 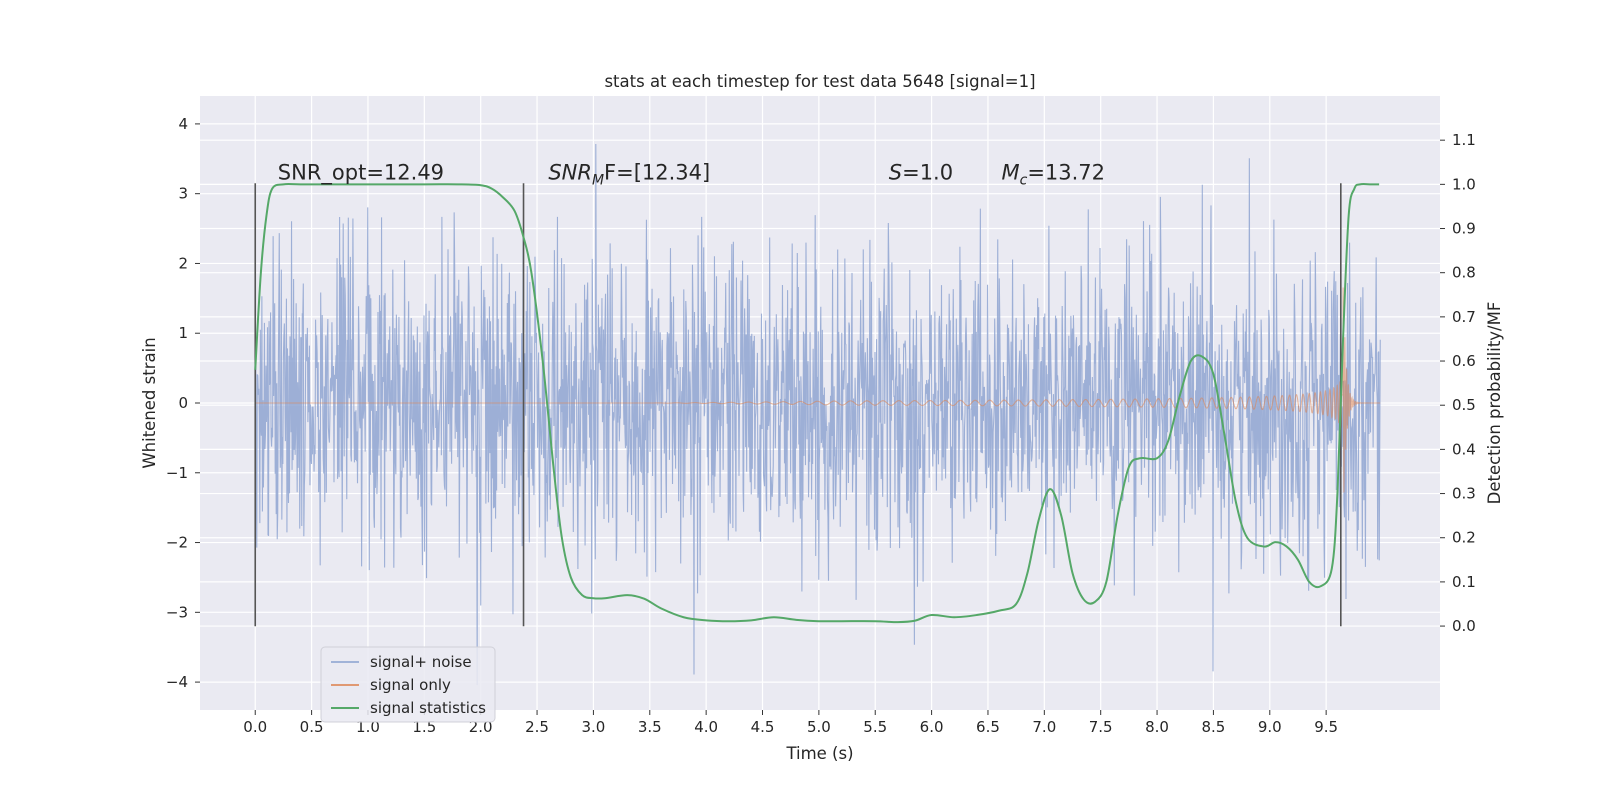 What do you see at coordinates (183, 194) in the screenshot?
I see `y-tick-label: 3` at bounding box center [183, 194].